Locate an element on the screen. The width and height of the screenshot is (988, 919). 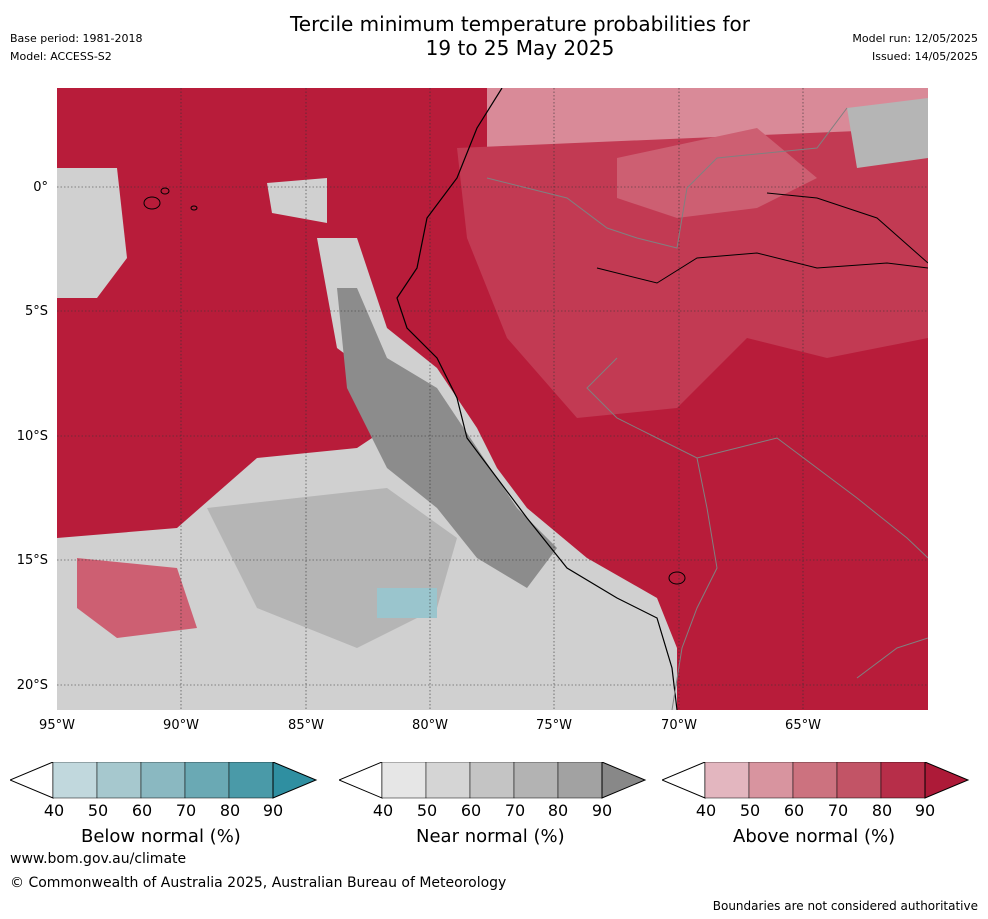
meta-right: Model run: 12/05/2025 Issued: 14/05/2025 is located at coordinates (915, 48).